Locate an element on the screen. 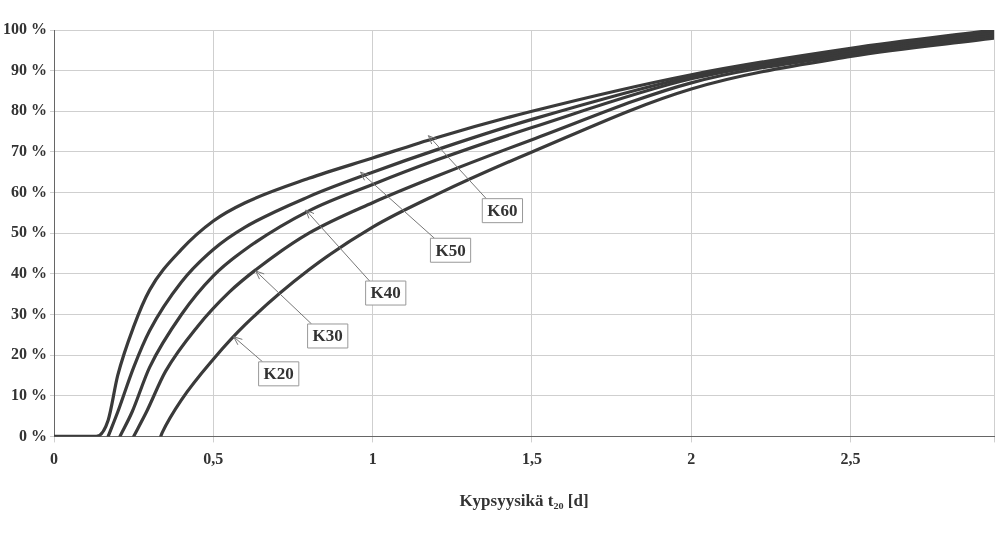  y-tick-label: 50 % is located at coordinates (29, 232).